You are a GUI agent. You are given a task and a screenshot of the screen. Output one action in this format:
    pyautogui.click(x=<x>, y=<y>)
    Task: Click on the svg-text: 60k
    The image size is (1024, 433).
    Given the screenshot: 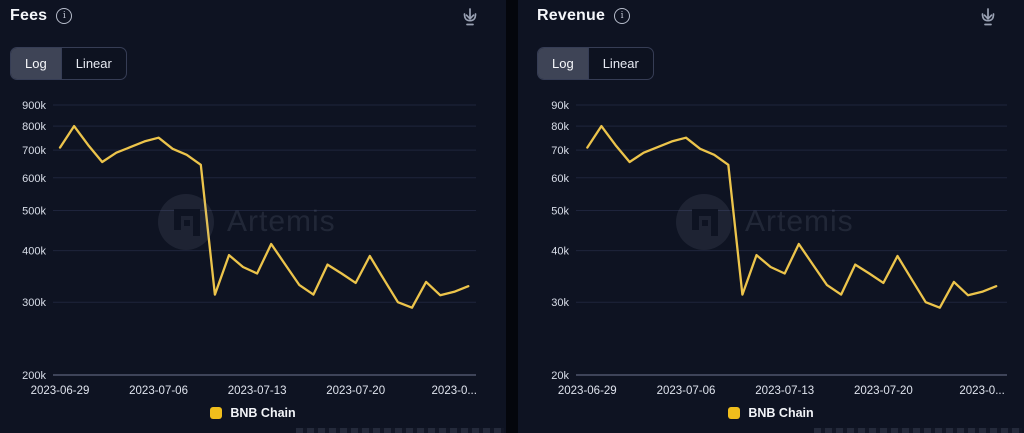 What is the action you would take?
    pyautogui.click(x=560, y=179)
    